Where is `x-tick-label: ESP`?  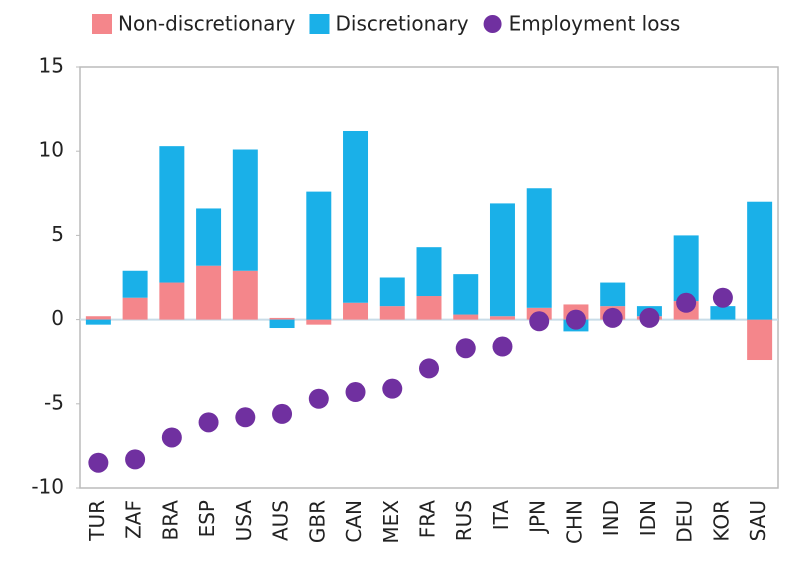 x-tick-label: ESP is located at coordinates (207, 518).